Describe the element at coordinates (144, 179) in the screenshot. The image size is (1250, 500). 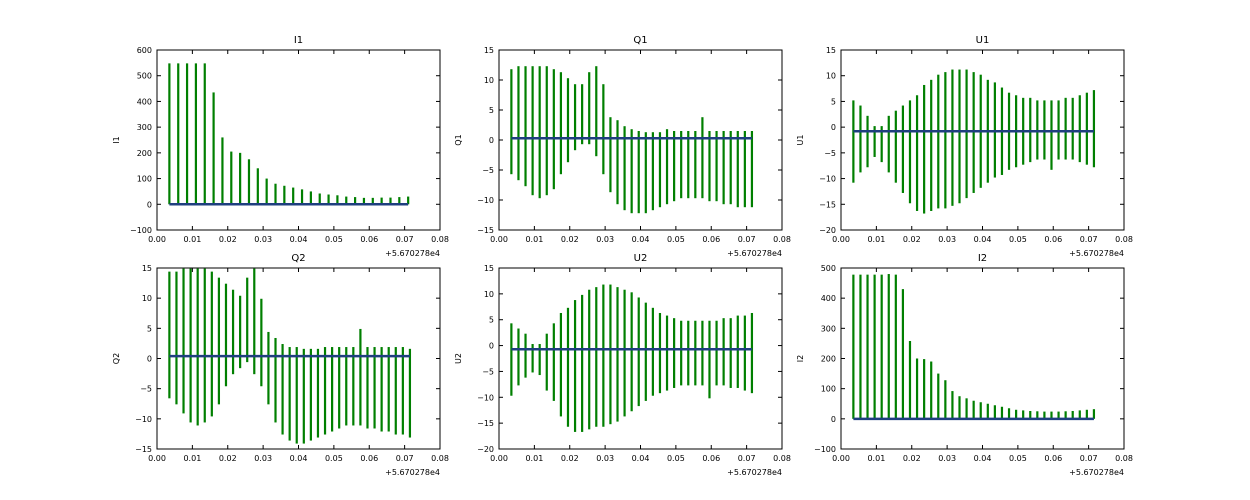
I see `y-tick-label: 100` at that location.